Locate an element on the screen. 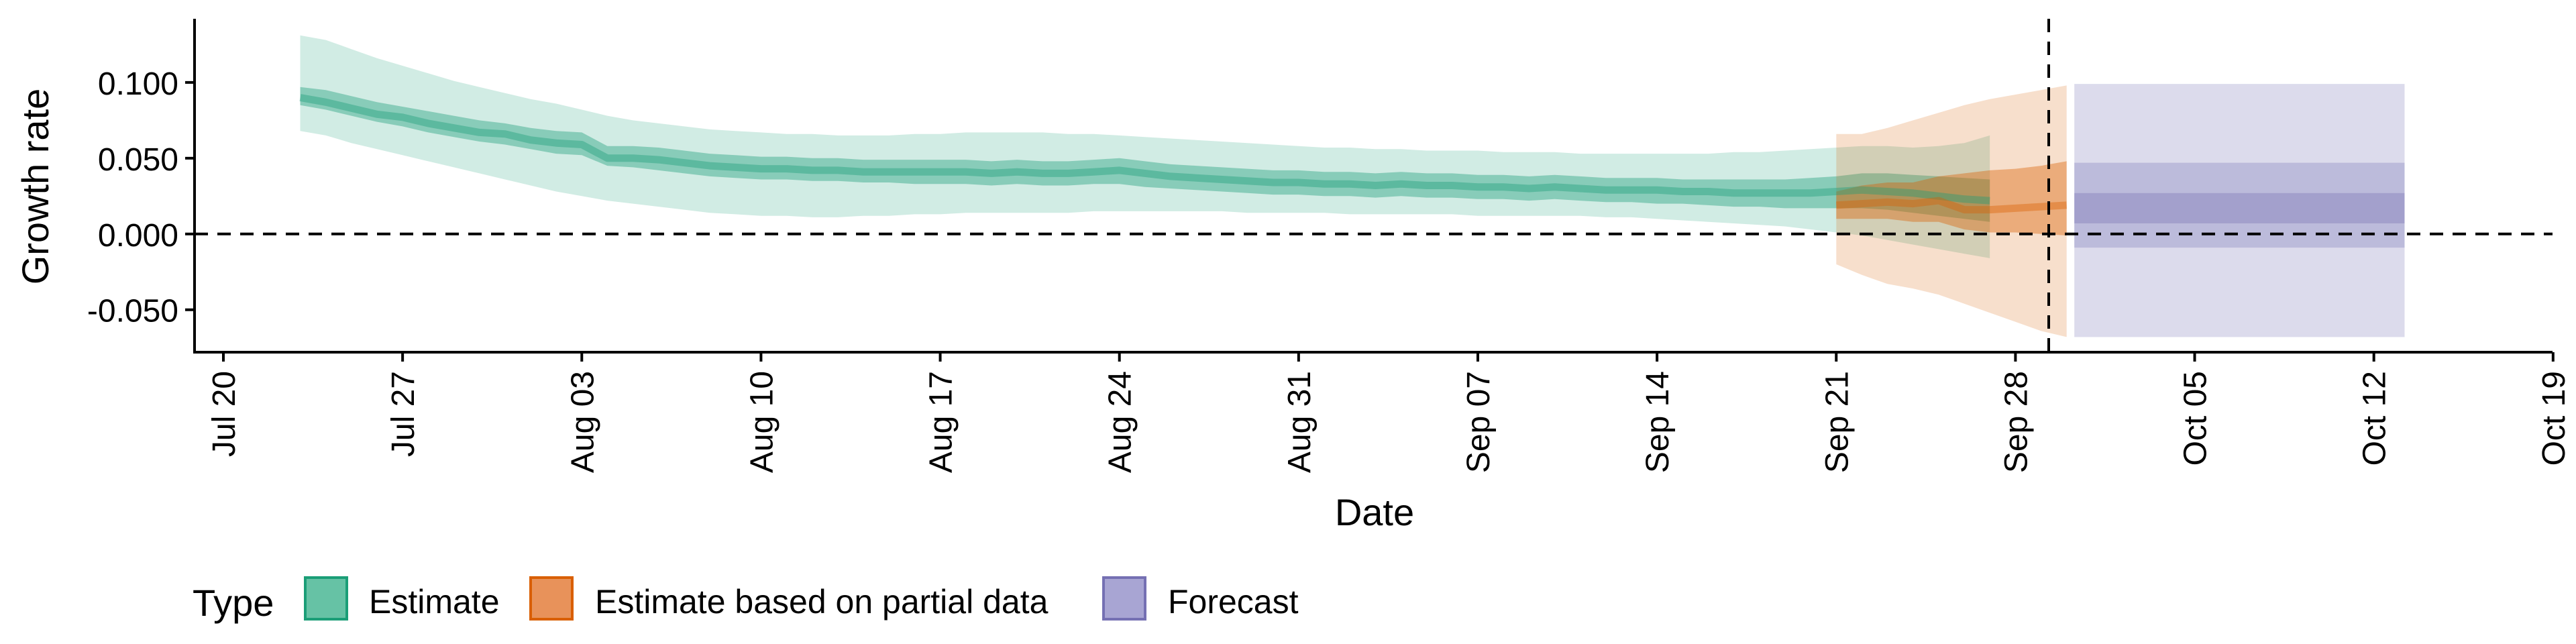 The height and width of the screenshot is (644, 2576). estimate-based-on-partial-data-outer-band is located at coordinates (1951, 211).